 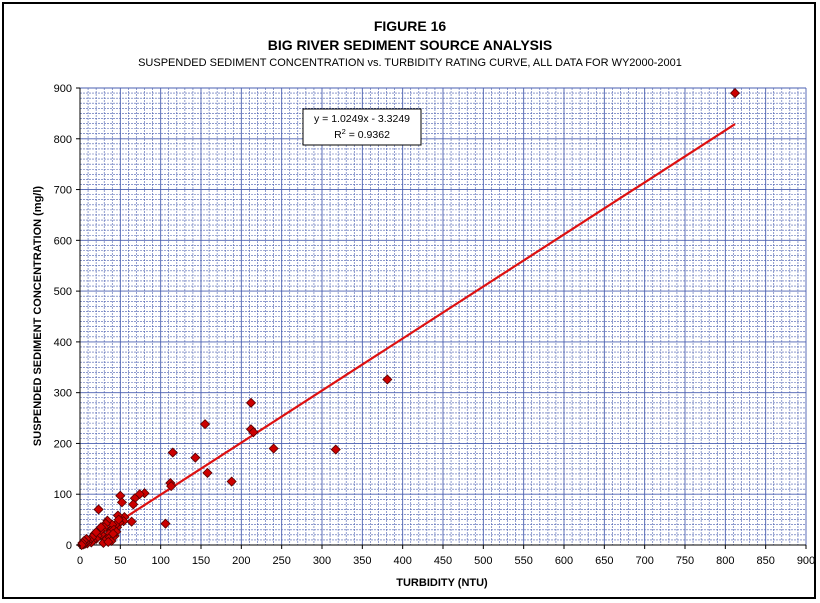 What do you see at coordinates (362, 134) in the screenshot?
I see `trendline-r2: R2 = 0.9362` at bounding box center [362, 134].